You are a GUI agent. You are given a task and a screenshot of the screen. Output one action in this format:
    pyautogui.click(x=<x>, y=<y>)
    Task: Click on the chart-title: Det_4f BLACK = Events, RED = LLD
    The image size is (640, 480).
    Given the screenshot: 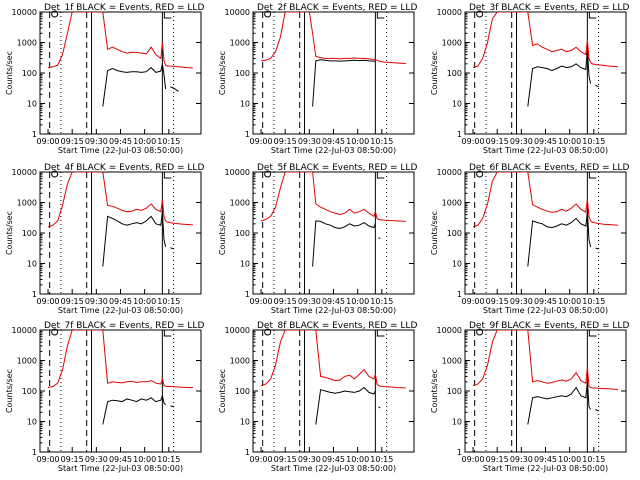 What is the action you would take?
    pyautogui.click(x=124, y=168)
    